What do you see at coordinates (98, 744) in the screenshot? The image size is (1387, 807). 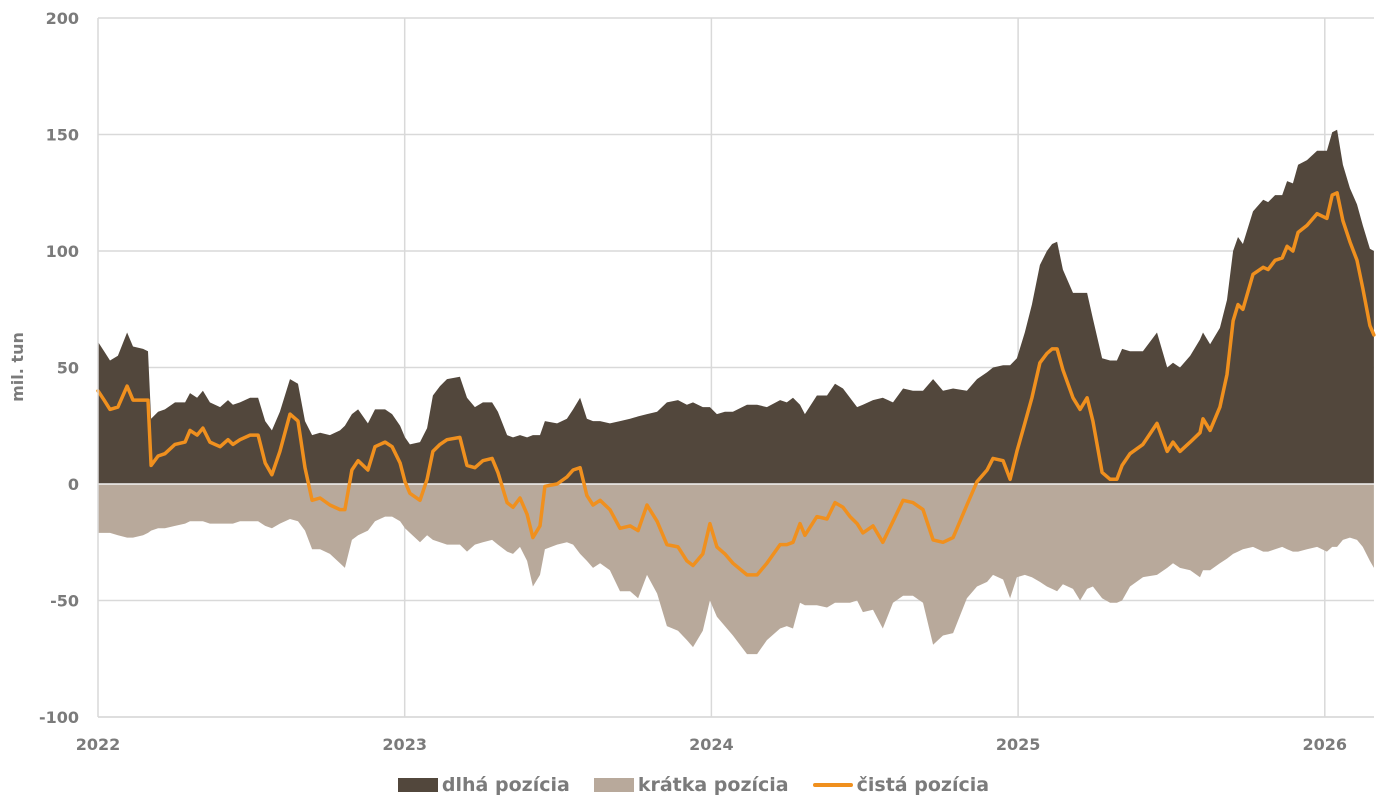 I see `x-tick-label: 2022` at bounding box center [98, 744].